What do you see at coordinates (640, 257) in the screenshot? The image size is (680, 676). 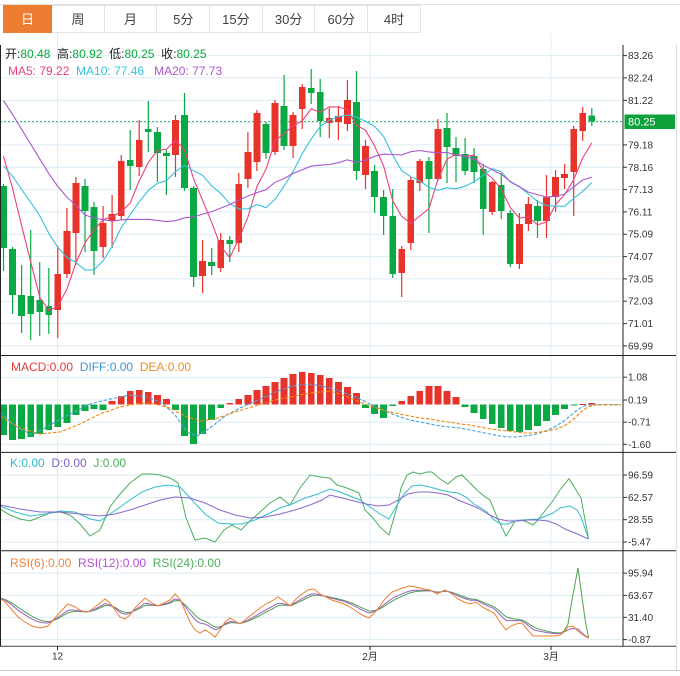 I see `svg-text: 74.07` at bounding box center [640, 257].